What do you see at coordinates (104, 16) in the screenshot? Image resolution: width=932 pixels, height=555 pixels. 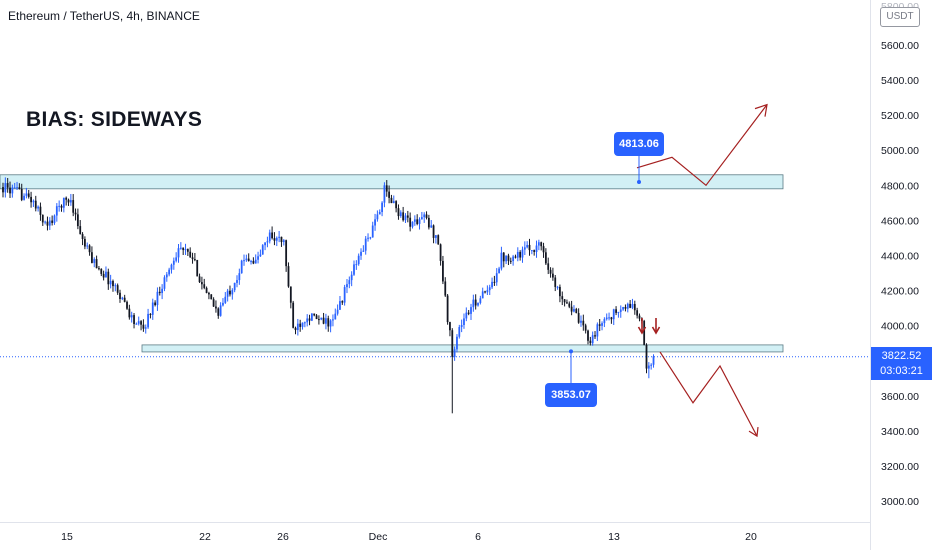 I see `symbol-title: Ethereum / TetherUS, 4h, BINANCE` at bounding box center [104, 16].